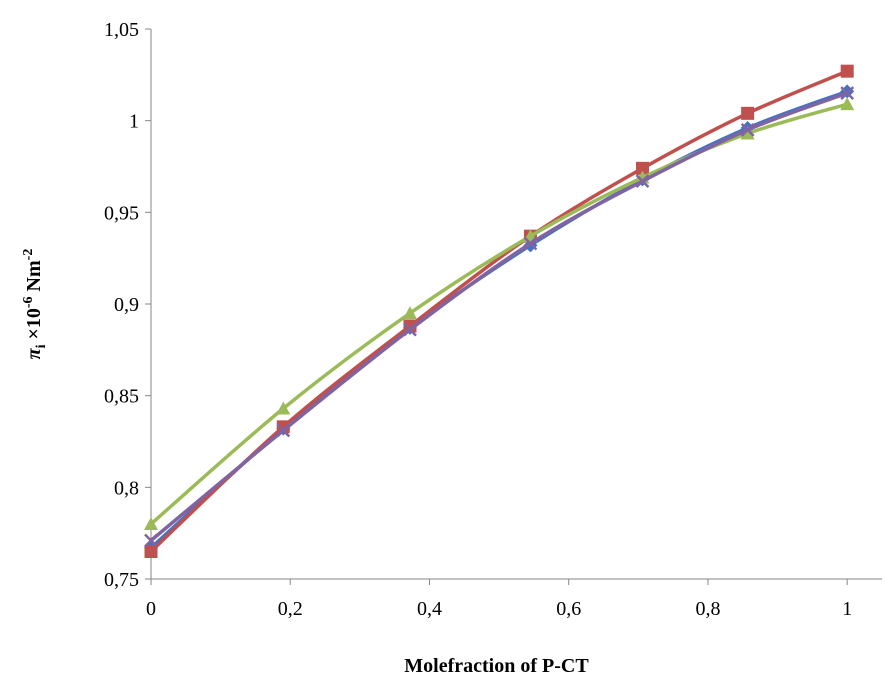 This screenshot has height=679, width=893. What do you see at coordinates (41, 346) in the screenshot?
I see `y-axis-subscript: i` at bounding box center [41, 346].